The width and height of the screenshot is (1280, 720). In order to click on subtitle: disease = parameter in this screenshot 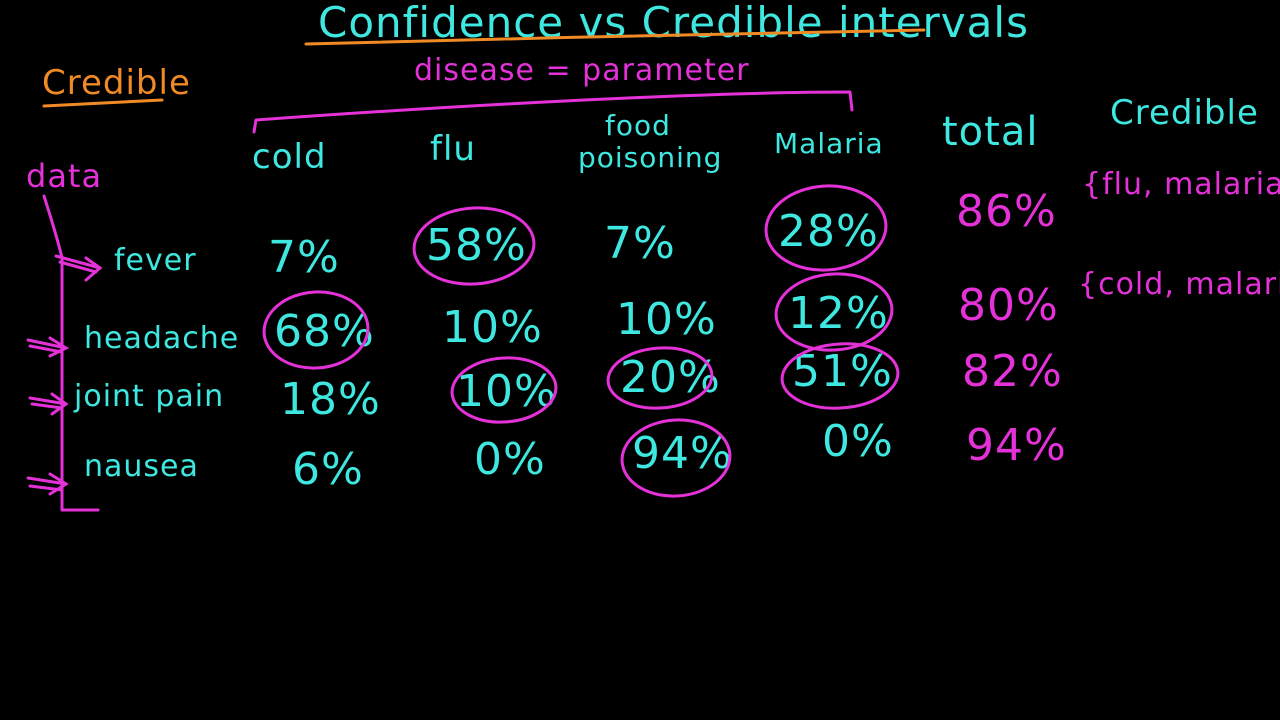, I will do `click(582, 70)`.